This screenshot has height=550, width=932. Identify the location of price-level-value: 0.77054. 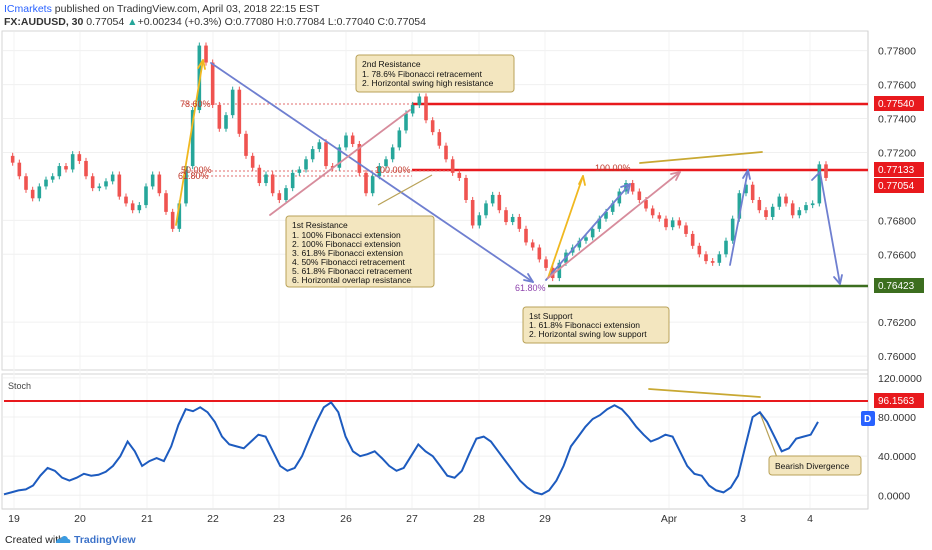
(896, 186).